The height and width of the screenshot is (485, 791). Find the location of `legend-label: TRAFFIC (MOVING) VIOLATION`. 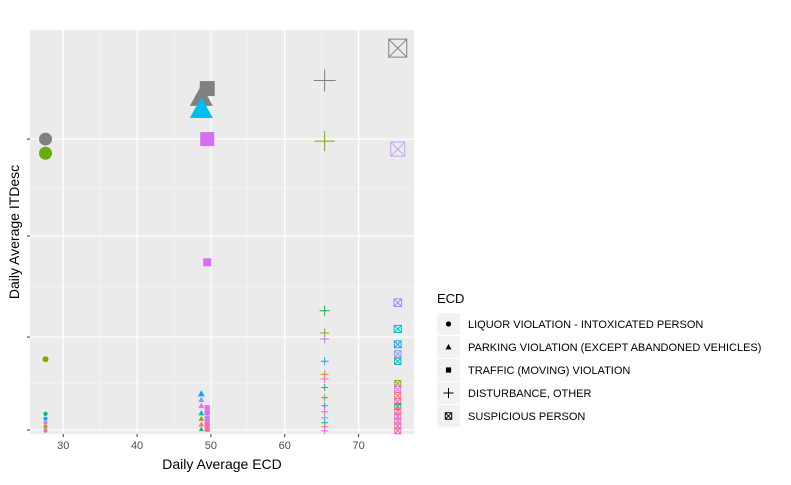

legend-label: TRAFFIC (MOVING) VIOLATION is located at coordinates (549, 371).